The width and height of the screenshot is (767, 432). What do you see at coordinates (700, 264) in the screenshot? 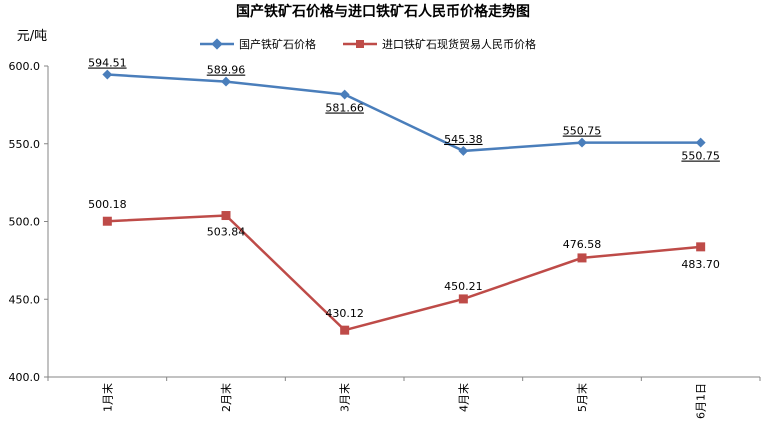
I see `data-label: 483.70` at bounding box center [700, 264].